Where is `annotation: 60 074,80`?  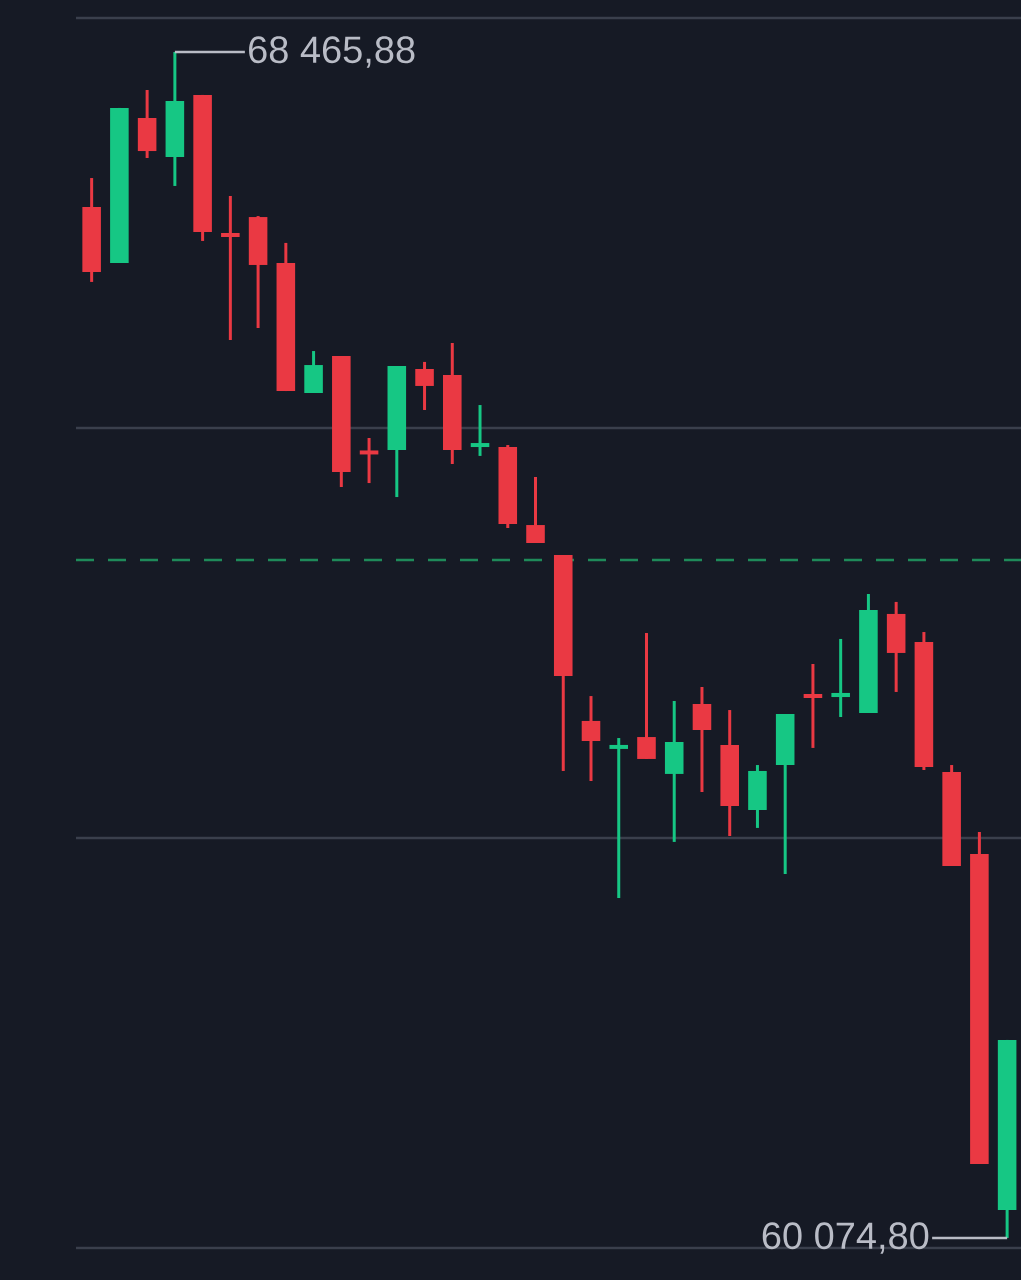
annotation: 60 074,80 is located at coordinates (845, 1238).